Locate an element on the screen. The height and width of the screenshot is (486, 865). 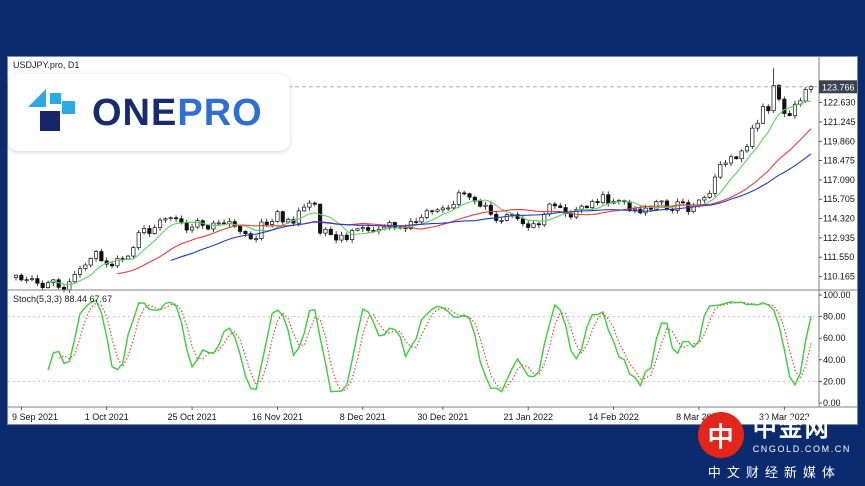
svg-text: 80.00 is located at coordinates (834, 317).